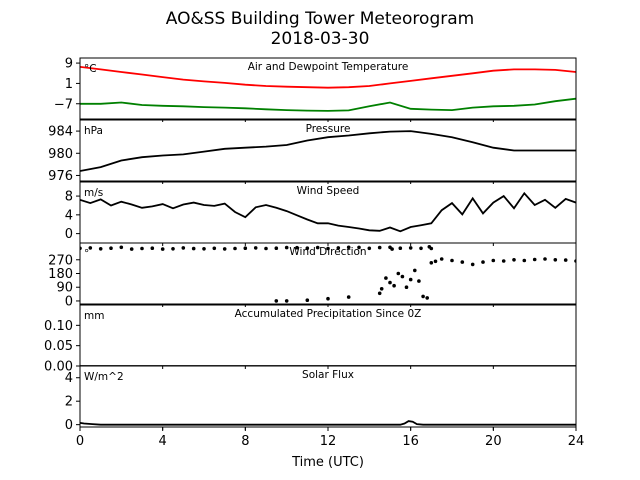 The height and width of the screenshot is (480, 640). I want to click on y-tick-label: 90, so click(64, 288).